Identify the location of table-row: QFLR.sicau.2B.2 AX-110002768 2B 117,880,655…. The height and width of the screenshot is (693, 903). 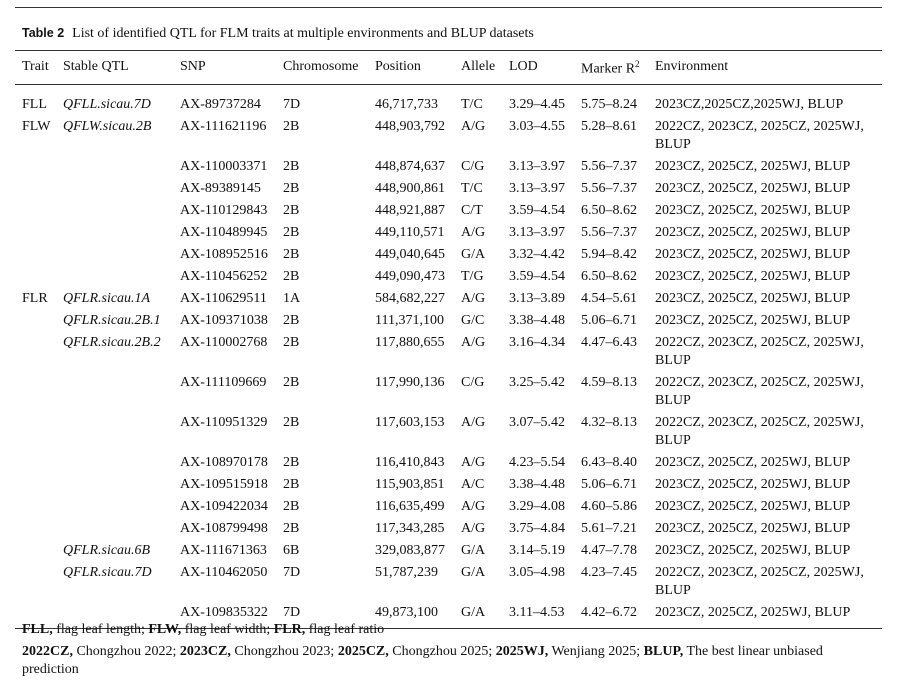
(448, 352).